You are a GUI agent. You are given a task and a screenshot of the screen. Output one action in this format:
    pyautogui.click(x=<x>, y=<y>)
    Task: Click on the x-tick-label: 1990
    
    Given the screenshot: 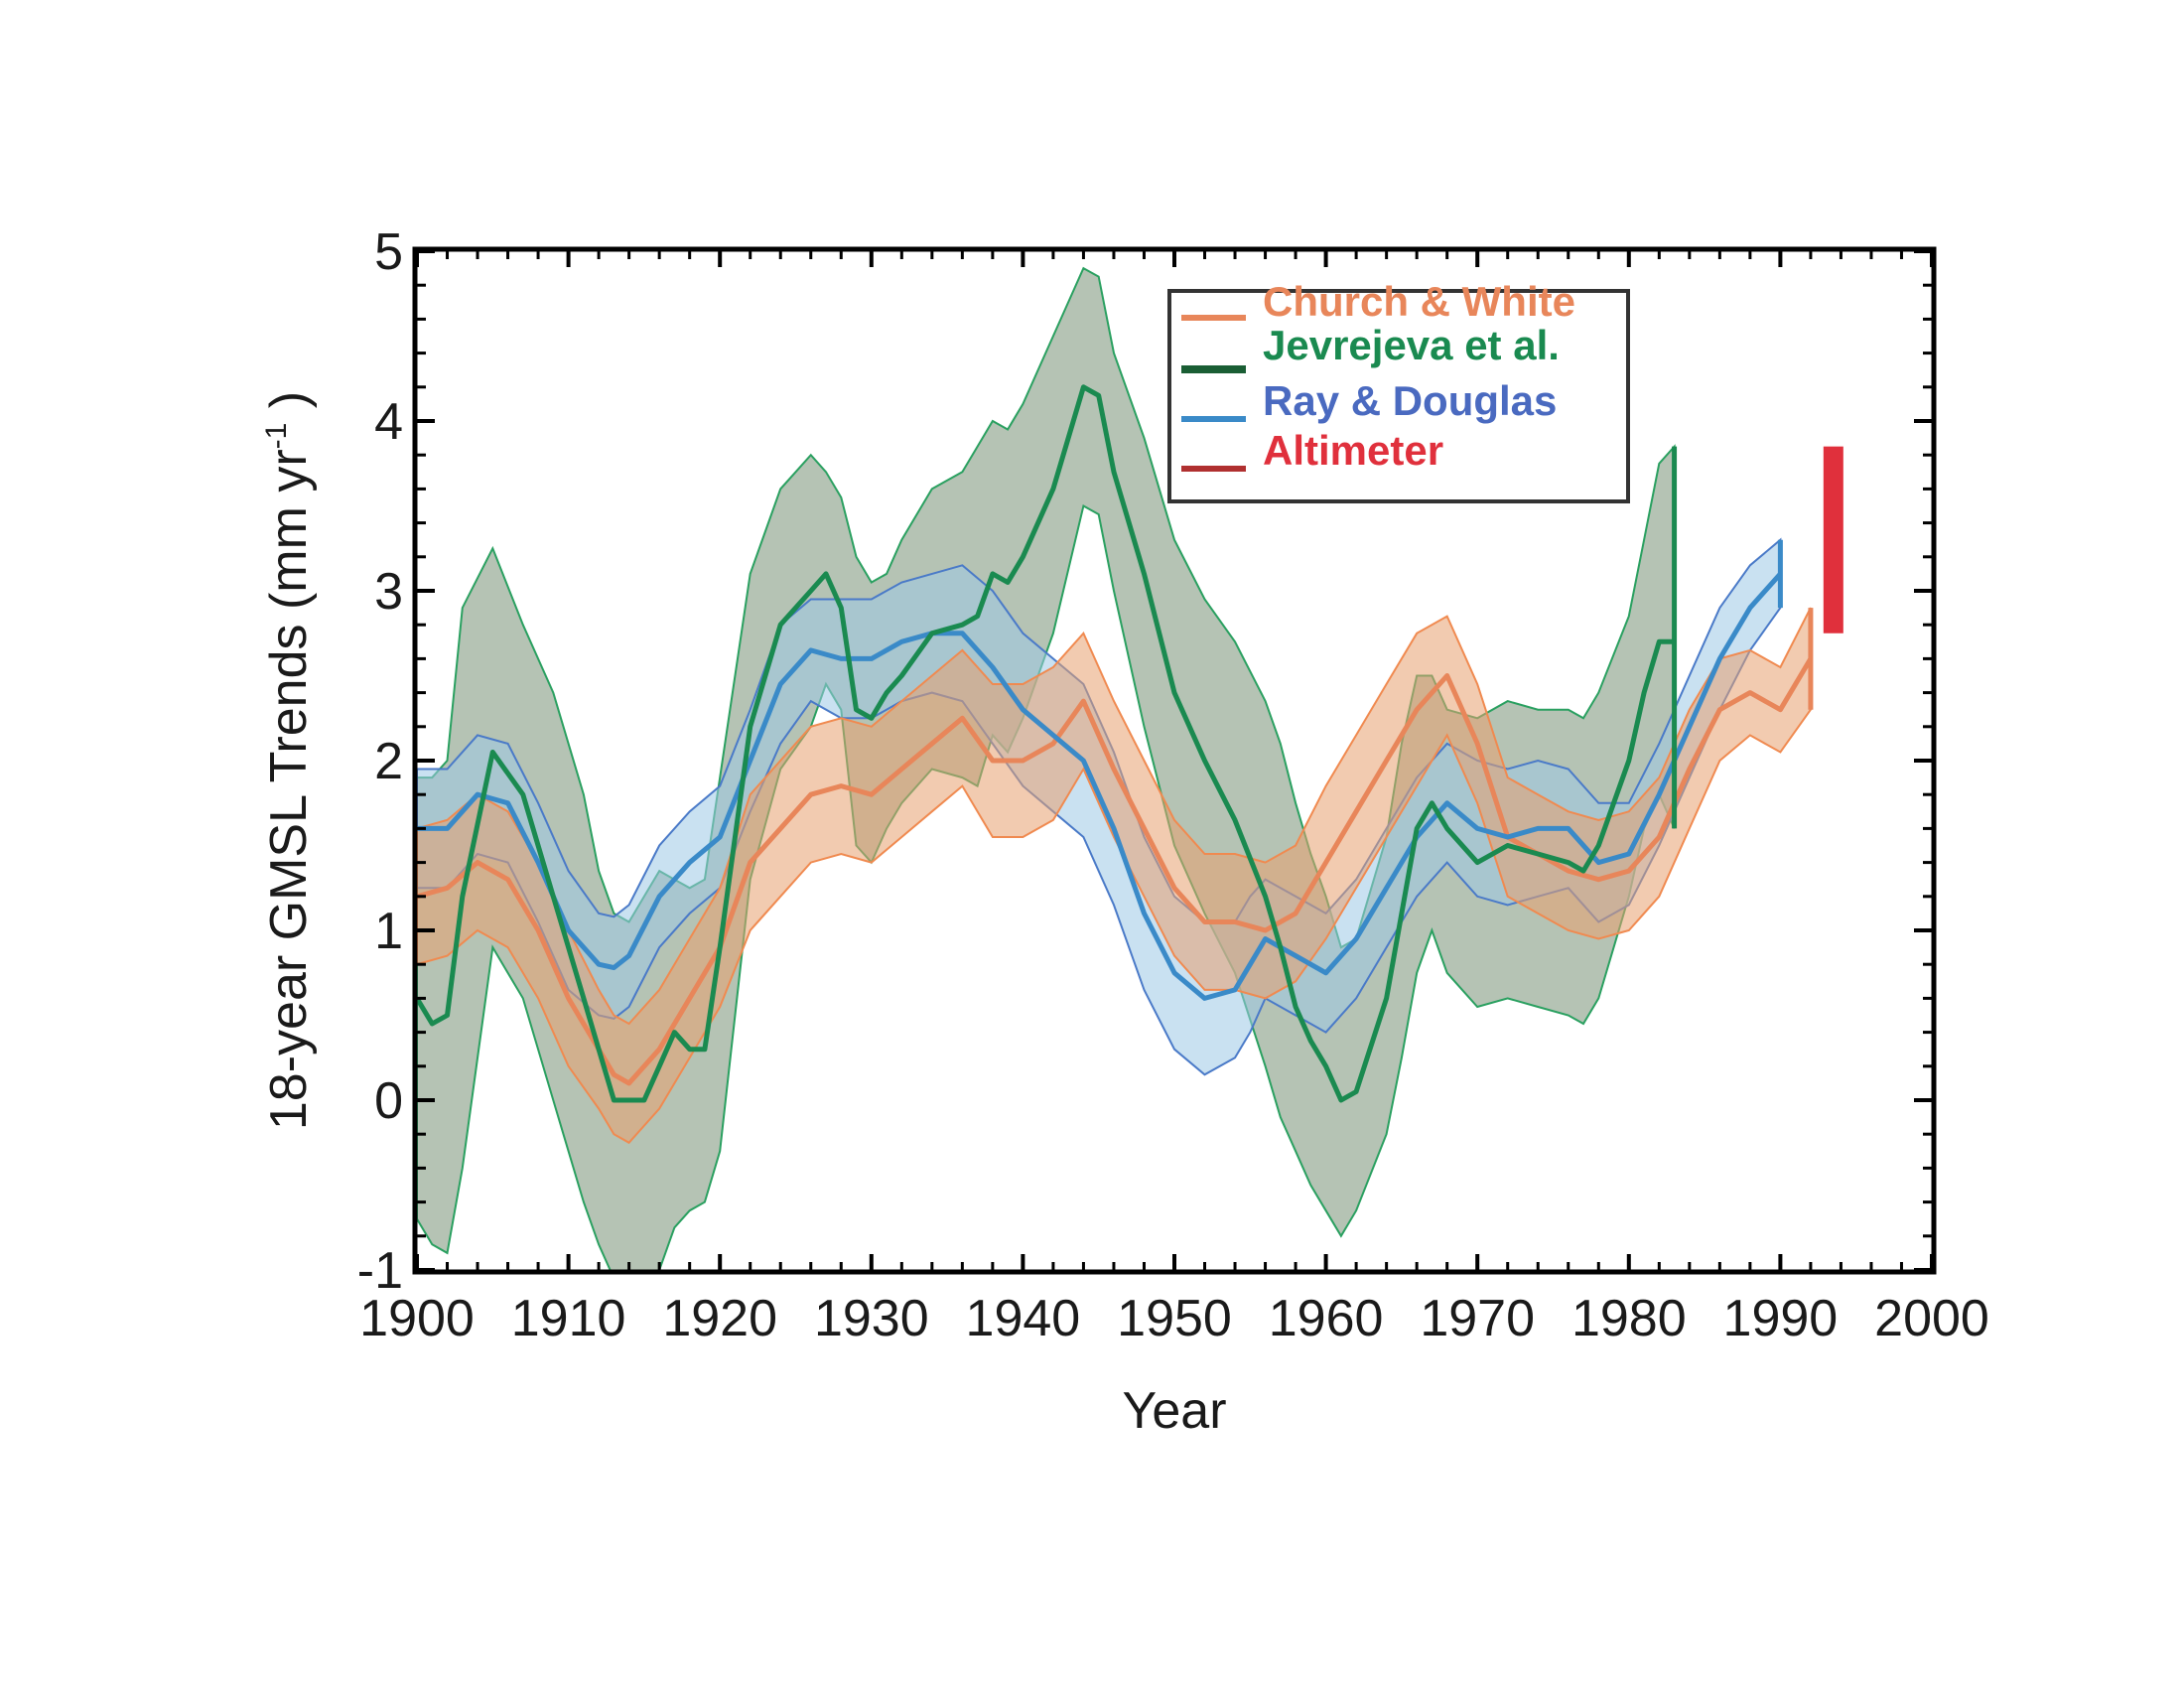 What is the action you would take?
    pyautogui.click(x=1781, y=1318)
    